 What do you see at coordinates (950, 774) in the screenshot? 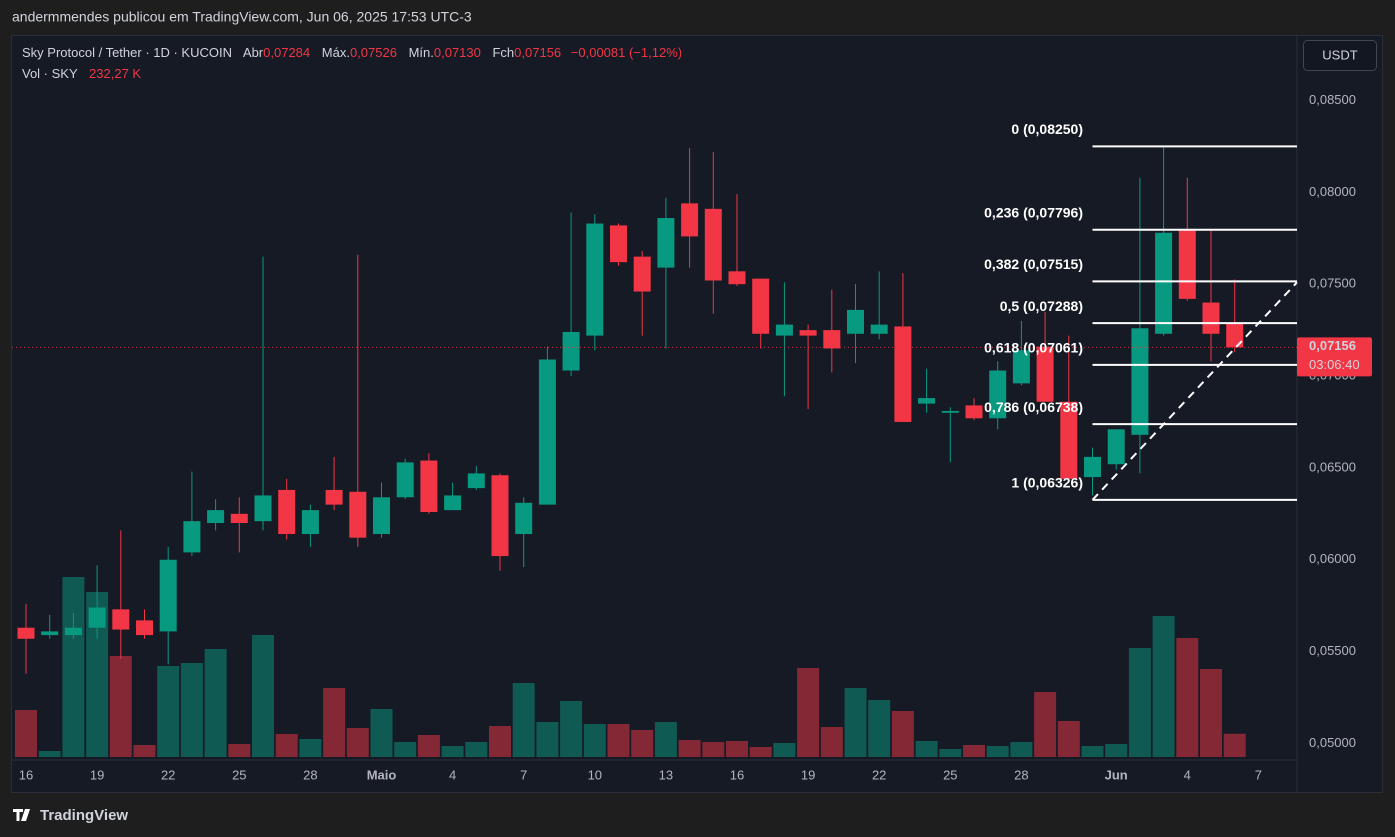
I see `x-tick-label: 25` at bounding box center [950, 774].